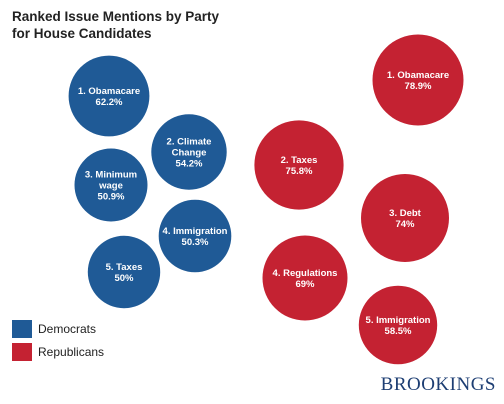 Image resolution: width=504 pixels, height=404 pixels. Describe the element at coordinates (418, 75) in the screenshot. I see `republicans-bubble-1-label-1: 1. Obamacare` at that location.